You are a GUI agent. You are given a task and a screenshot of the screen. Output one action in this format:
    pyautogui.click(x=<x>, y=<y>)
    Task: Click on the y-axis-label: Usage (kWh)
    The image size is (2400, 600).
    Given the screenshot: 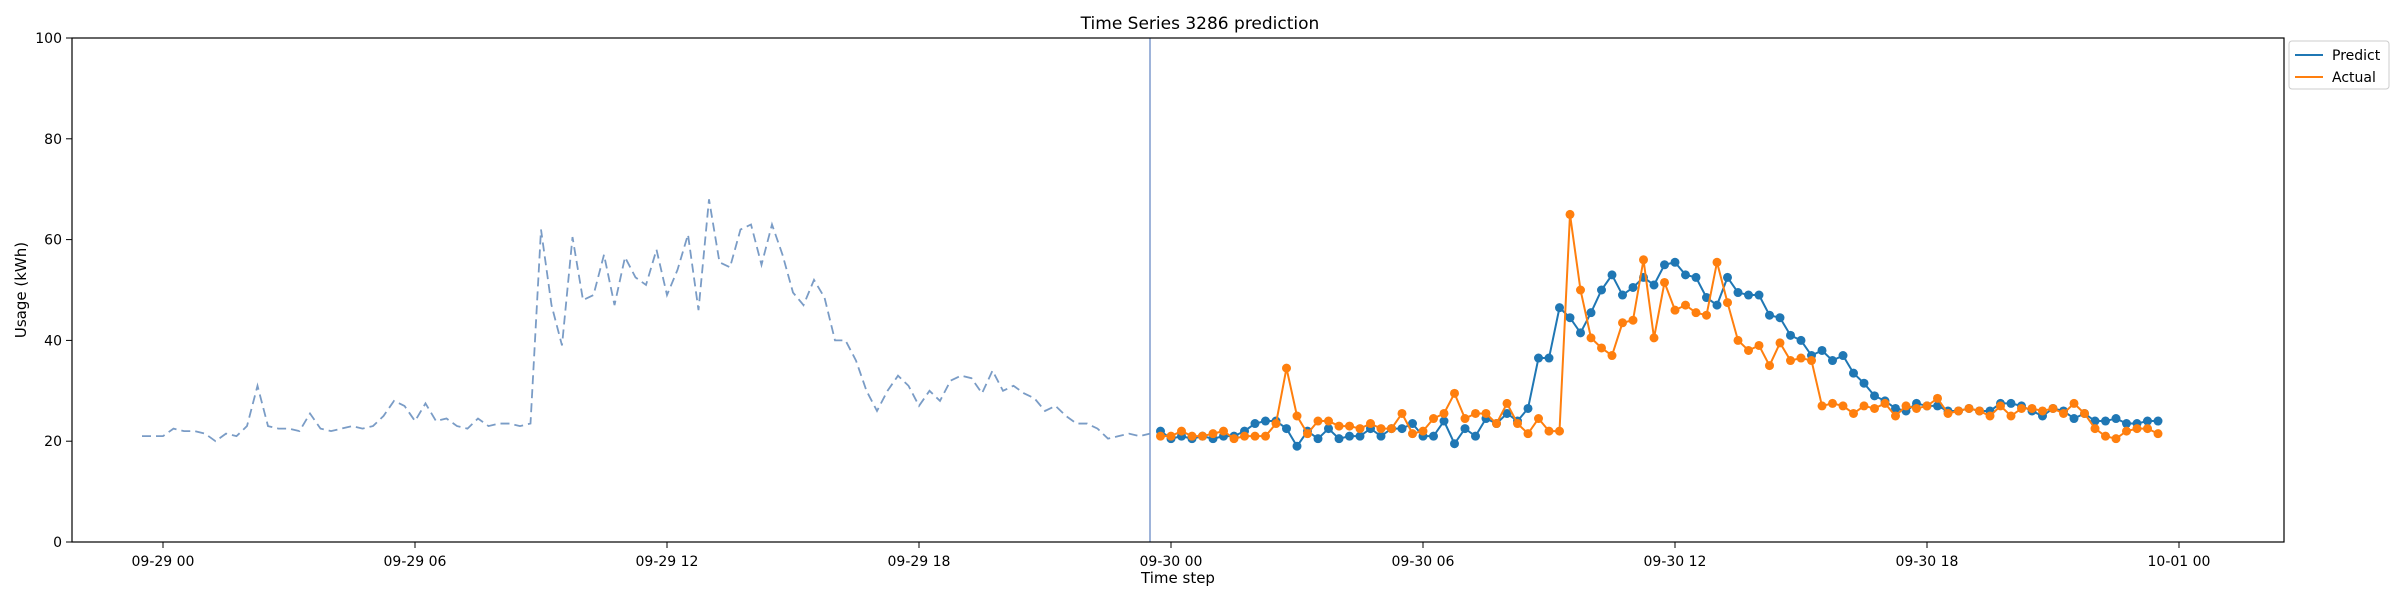 What is the action you would take?
    pyautogui.click(x=21, y=290)
    